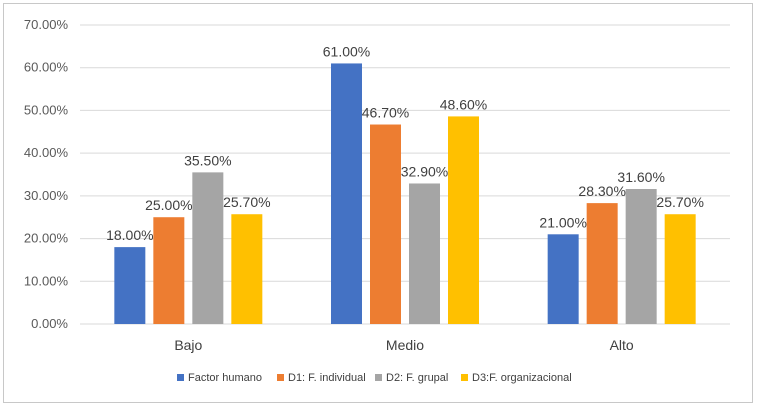 The height and width of the screenshot is (408, 758). I want to click on y-tick-label: 0.00%, so click(49, 323).